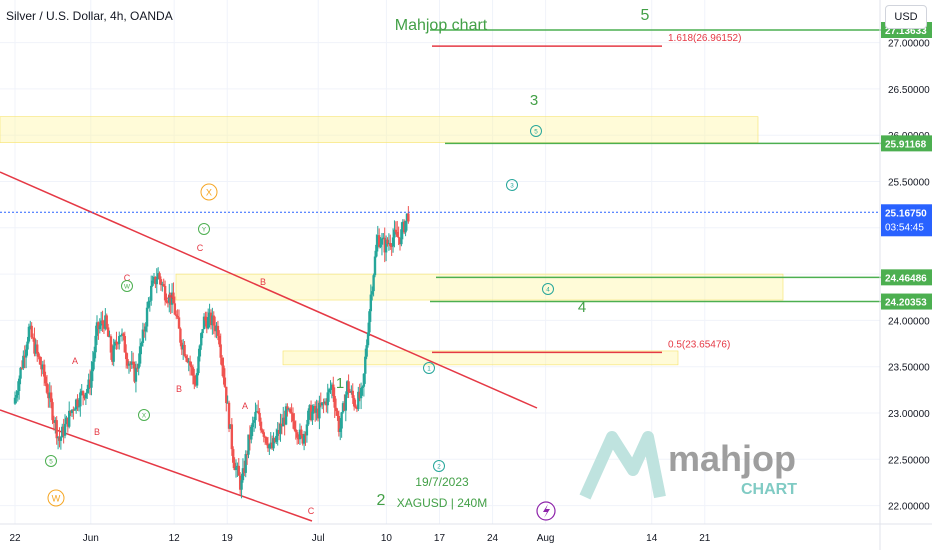 The height and width of the screenshot is (550, 932). What do you see at coordinates (704, 38) in the screenshot?
I see `fib-level-label: 1.618(26.96152)` at bounding box center [704, 38].